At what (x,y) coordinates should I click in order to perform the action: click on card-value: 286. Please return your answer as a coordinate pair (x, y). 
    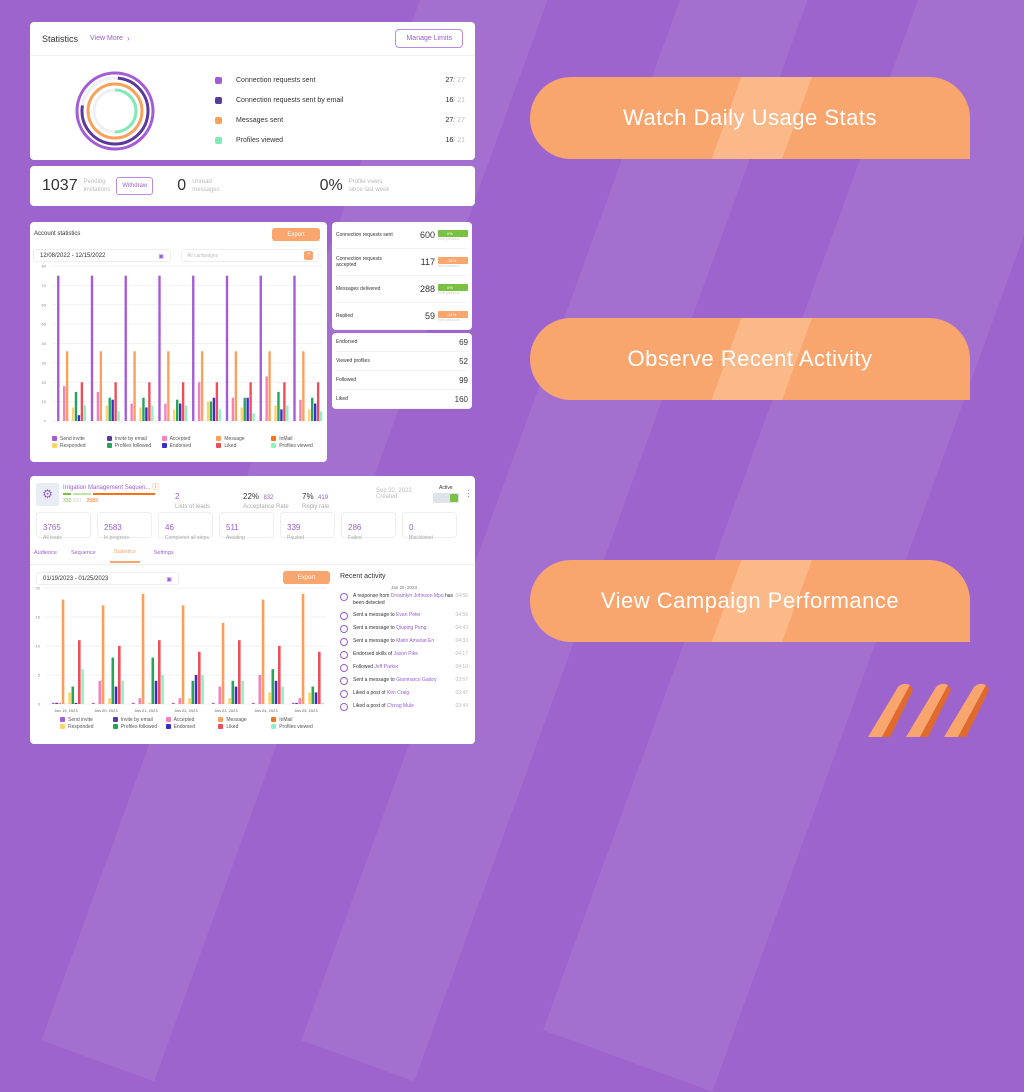
    Looking at the image, I should click on (355, 527).